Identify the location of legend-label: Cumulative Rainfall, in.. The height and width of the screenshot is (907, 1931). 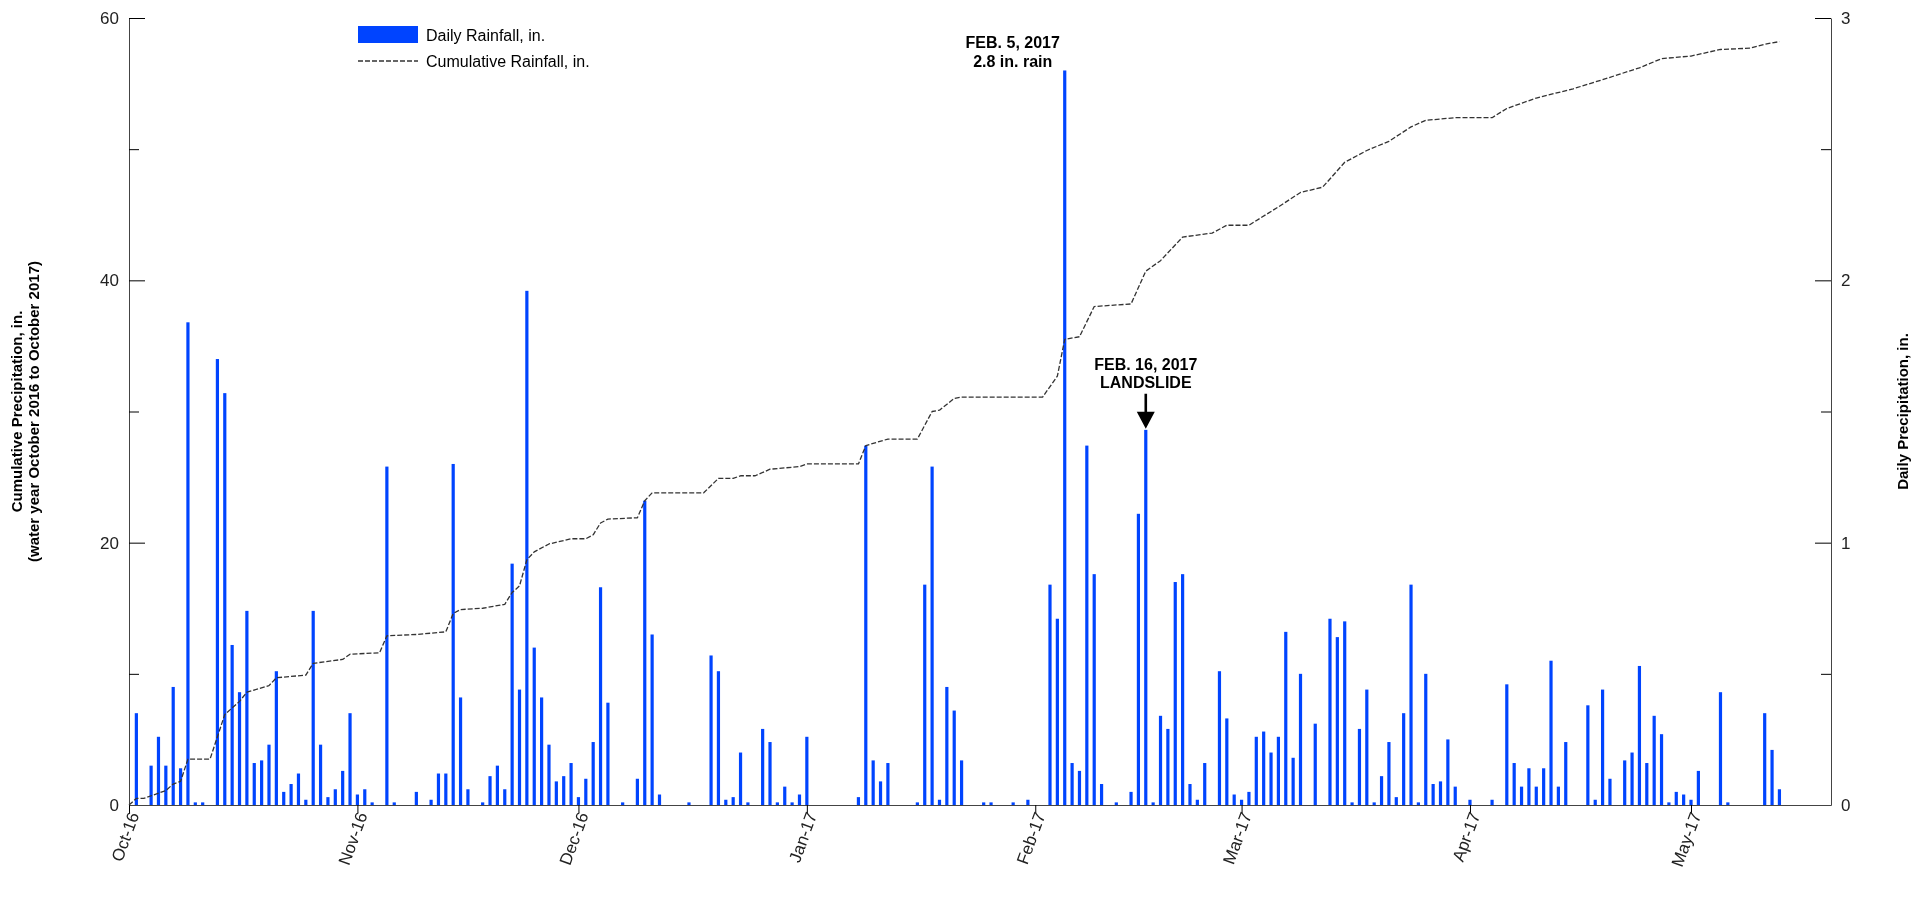
(508, 61).